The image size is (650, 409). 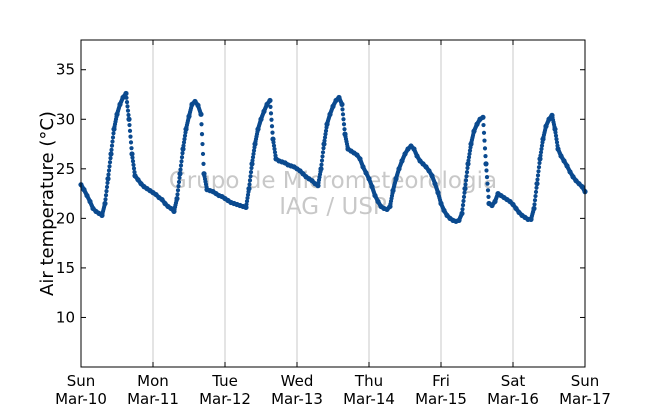 What do you see at coordinates (369, 399) in the screenshot?
I see `x-tick-label-date: Mar-14` at bounding box center [369, 399].